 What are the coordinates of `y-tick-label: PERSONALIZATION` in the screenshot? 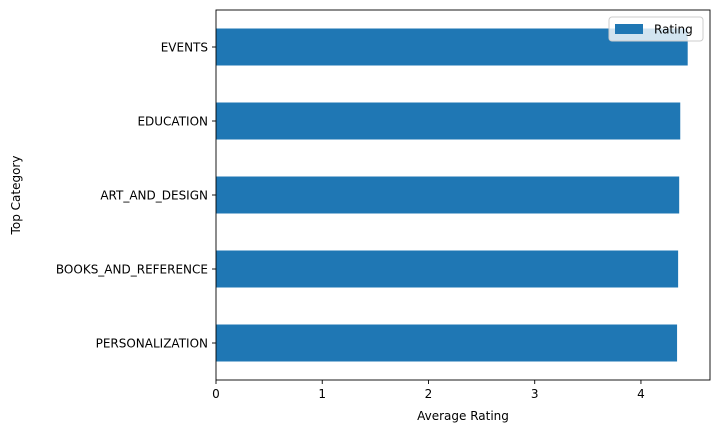 It's located at (152, 344).